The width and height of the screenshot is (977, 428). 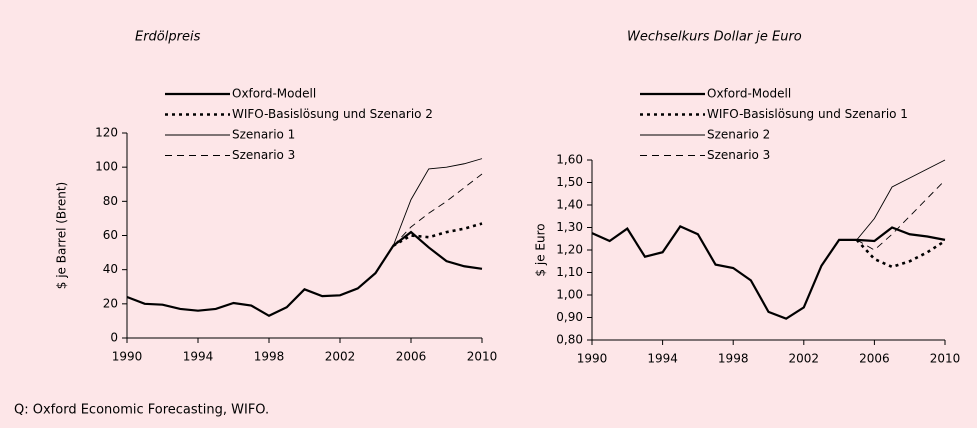 I want to click on y-tick-label: 0,90, so click(x=569, y=317).